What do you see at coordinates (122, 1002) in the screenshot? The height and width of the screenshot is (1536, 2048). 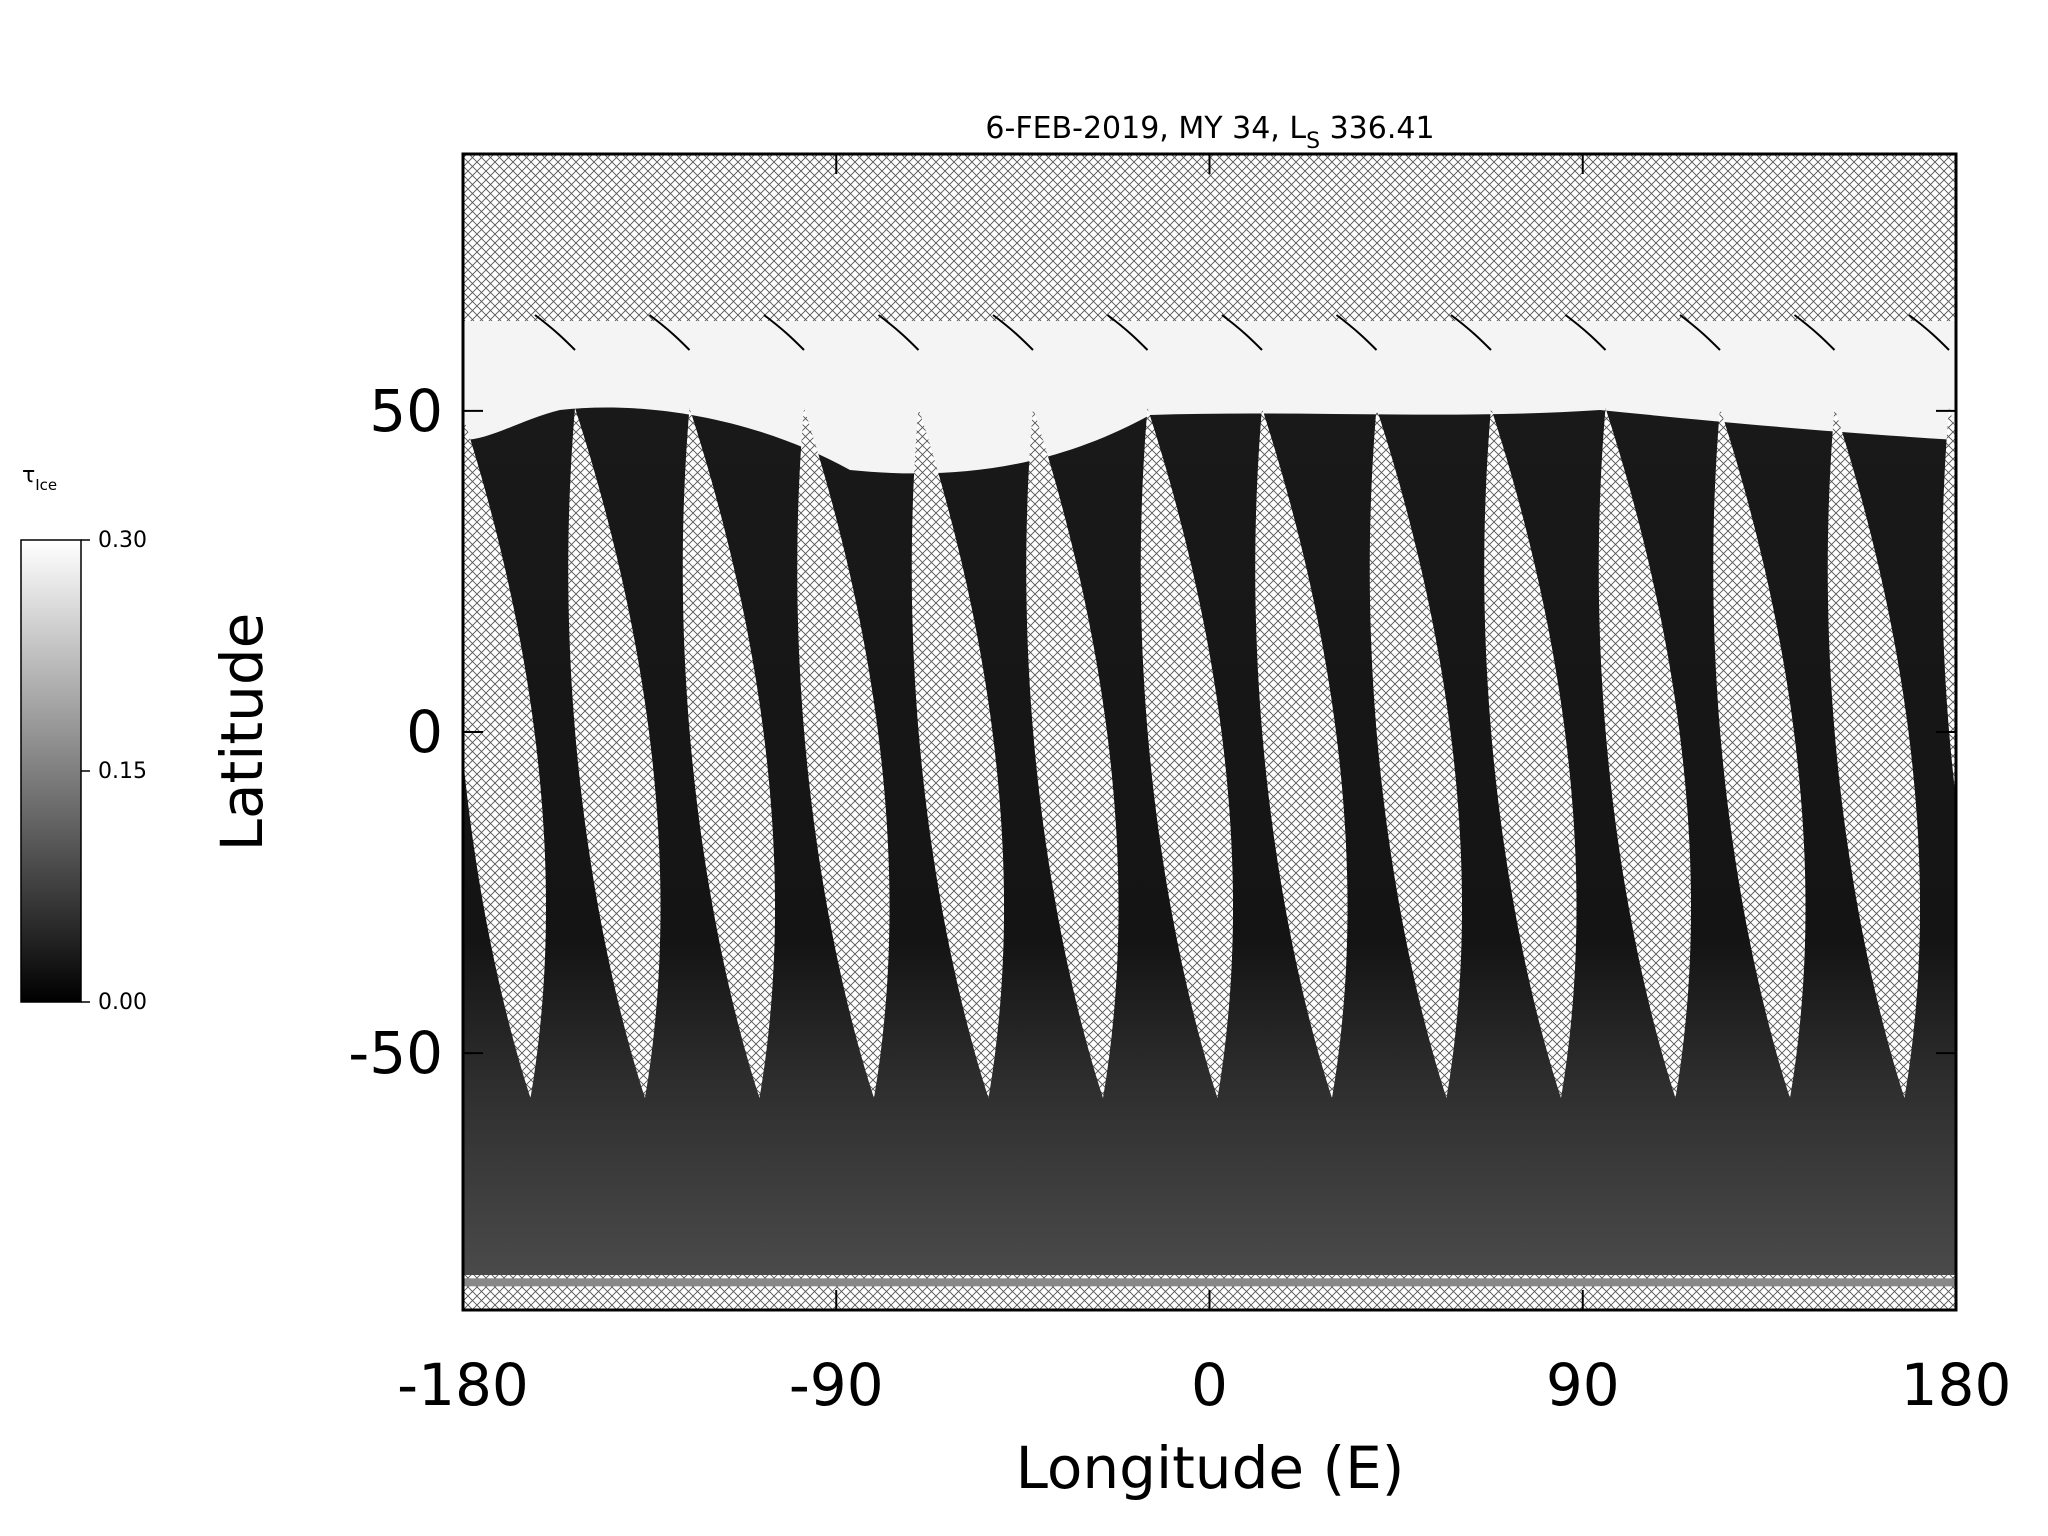 I see `colorbar-tick-label: 0.00` at bounding box center [122, 1002].